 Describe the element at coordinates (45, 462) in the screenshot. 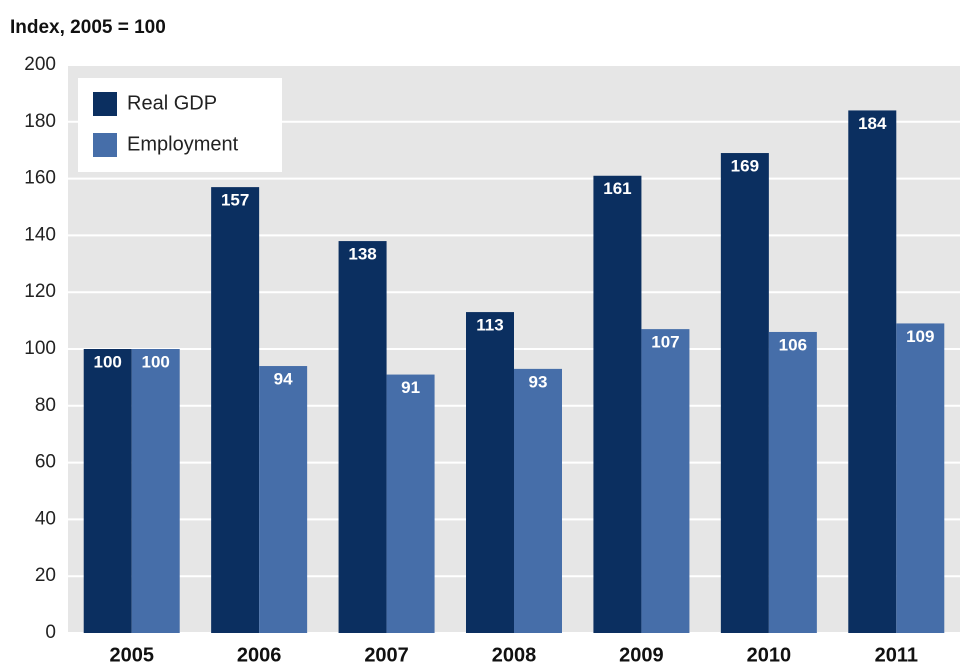

I see `y-tick-label: 60` at that location.